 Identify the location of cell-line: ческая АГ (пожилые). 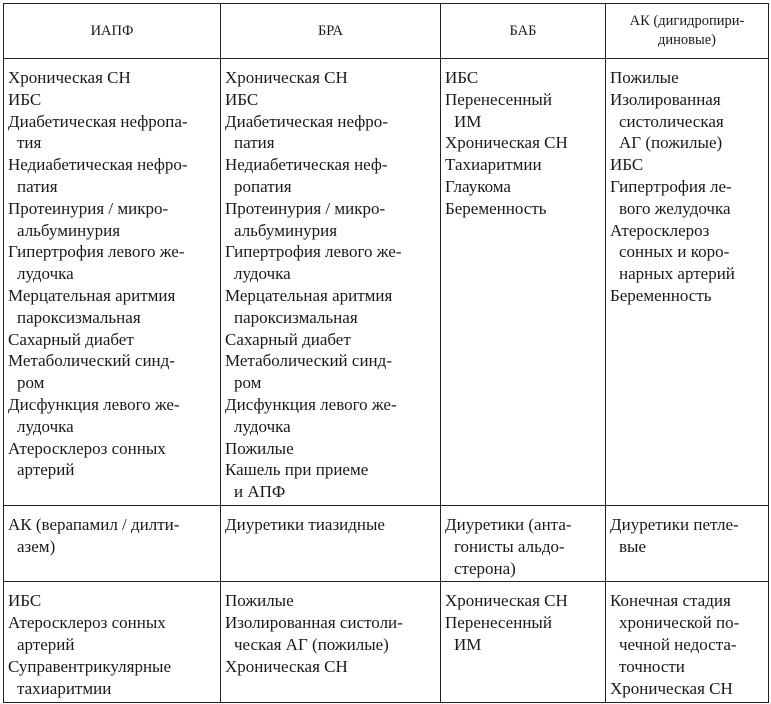
(311, 644).